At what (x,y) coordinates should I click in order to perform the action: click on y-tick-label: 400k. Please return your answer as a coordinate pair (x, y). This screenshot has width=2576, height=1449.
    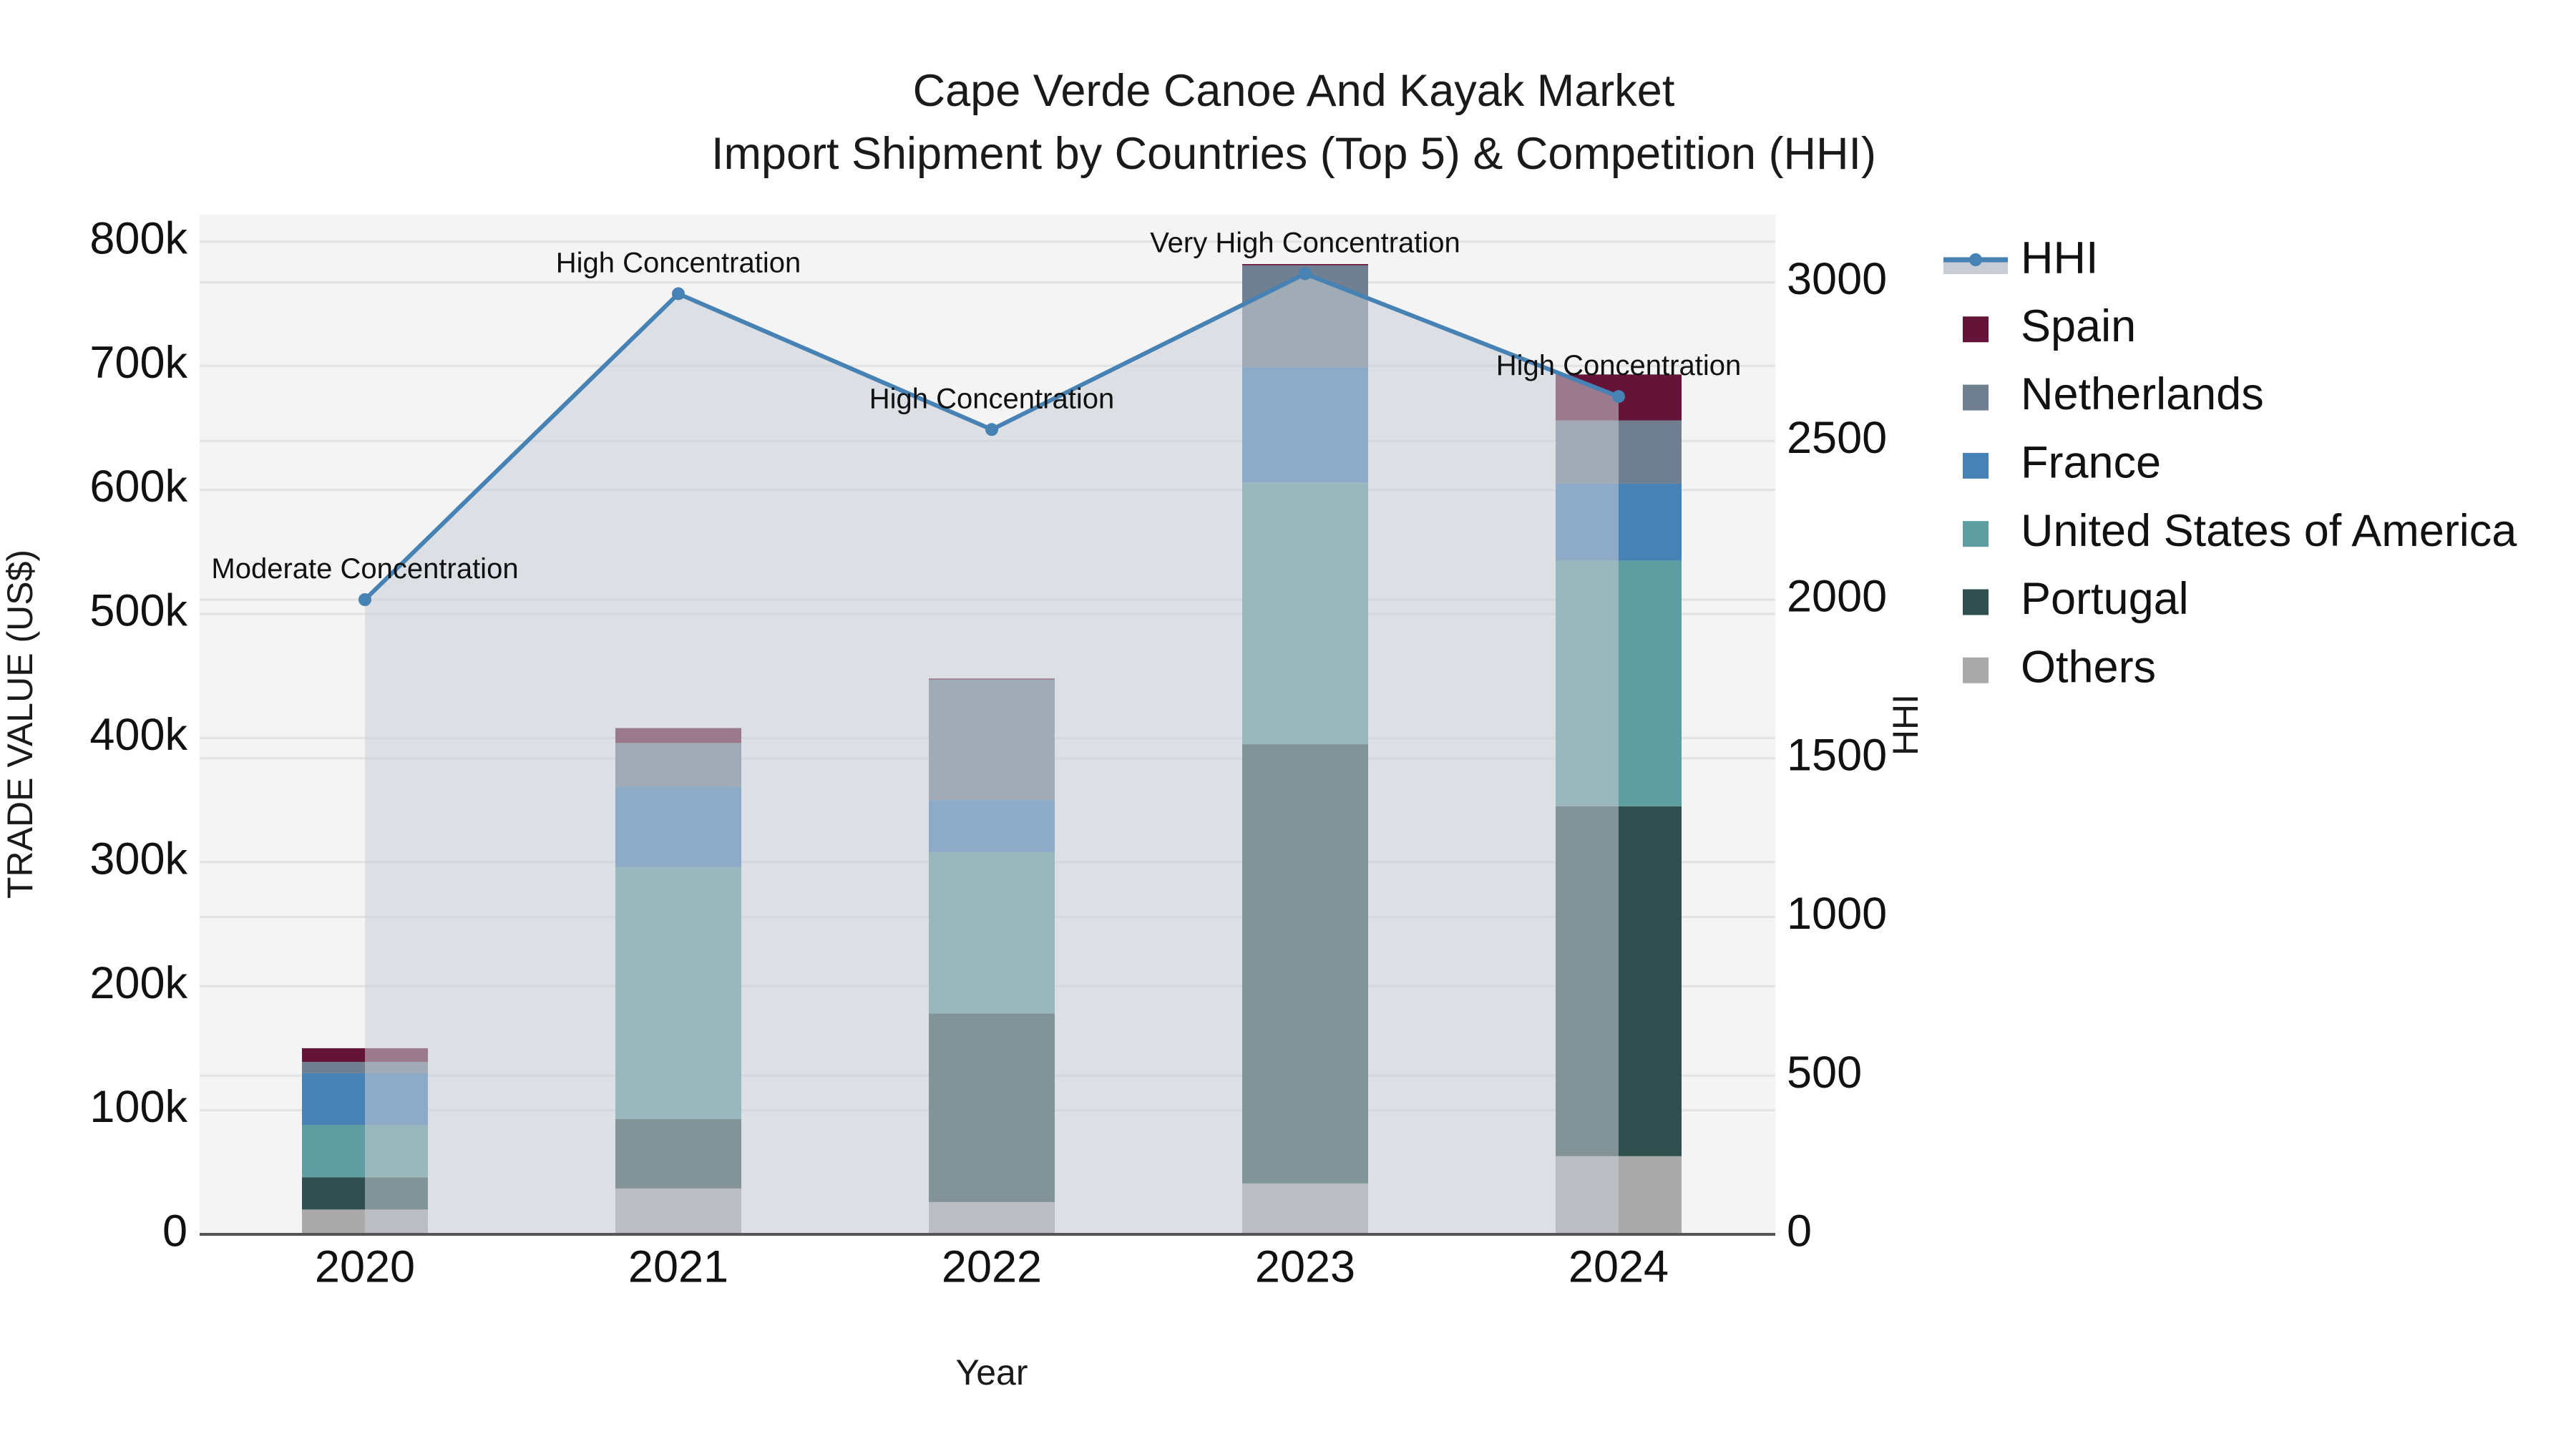
    Looking at the image, I should click on (138, 735).